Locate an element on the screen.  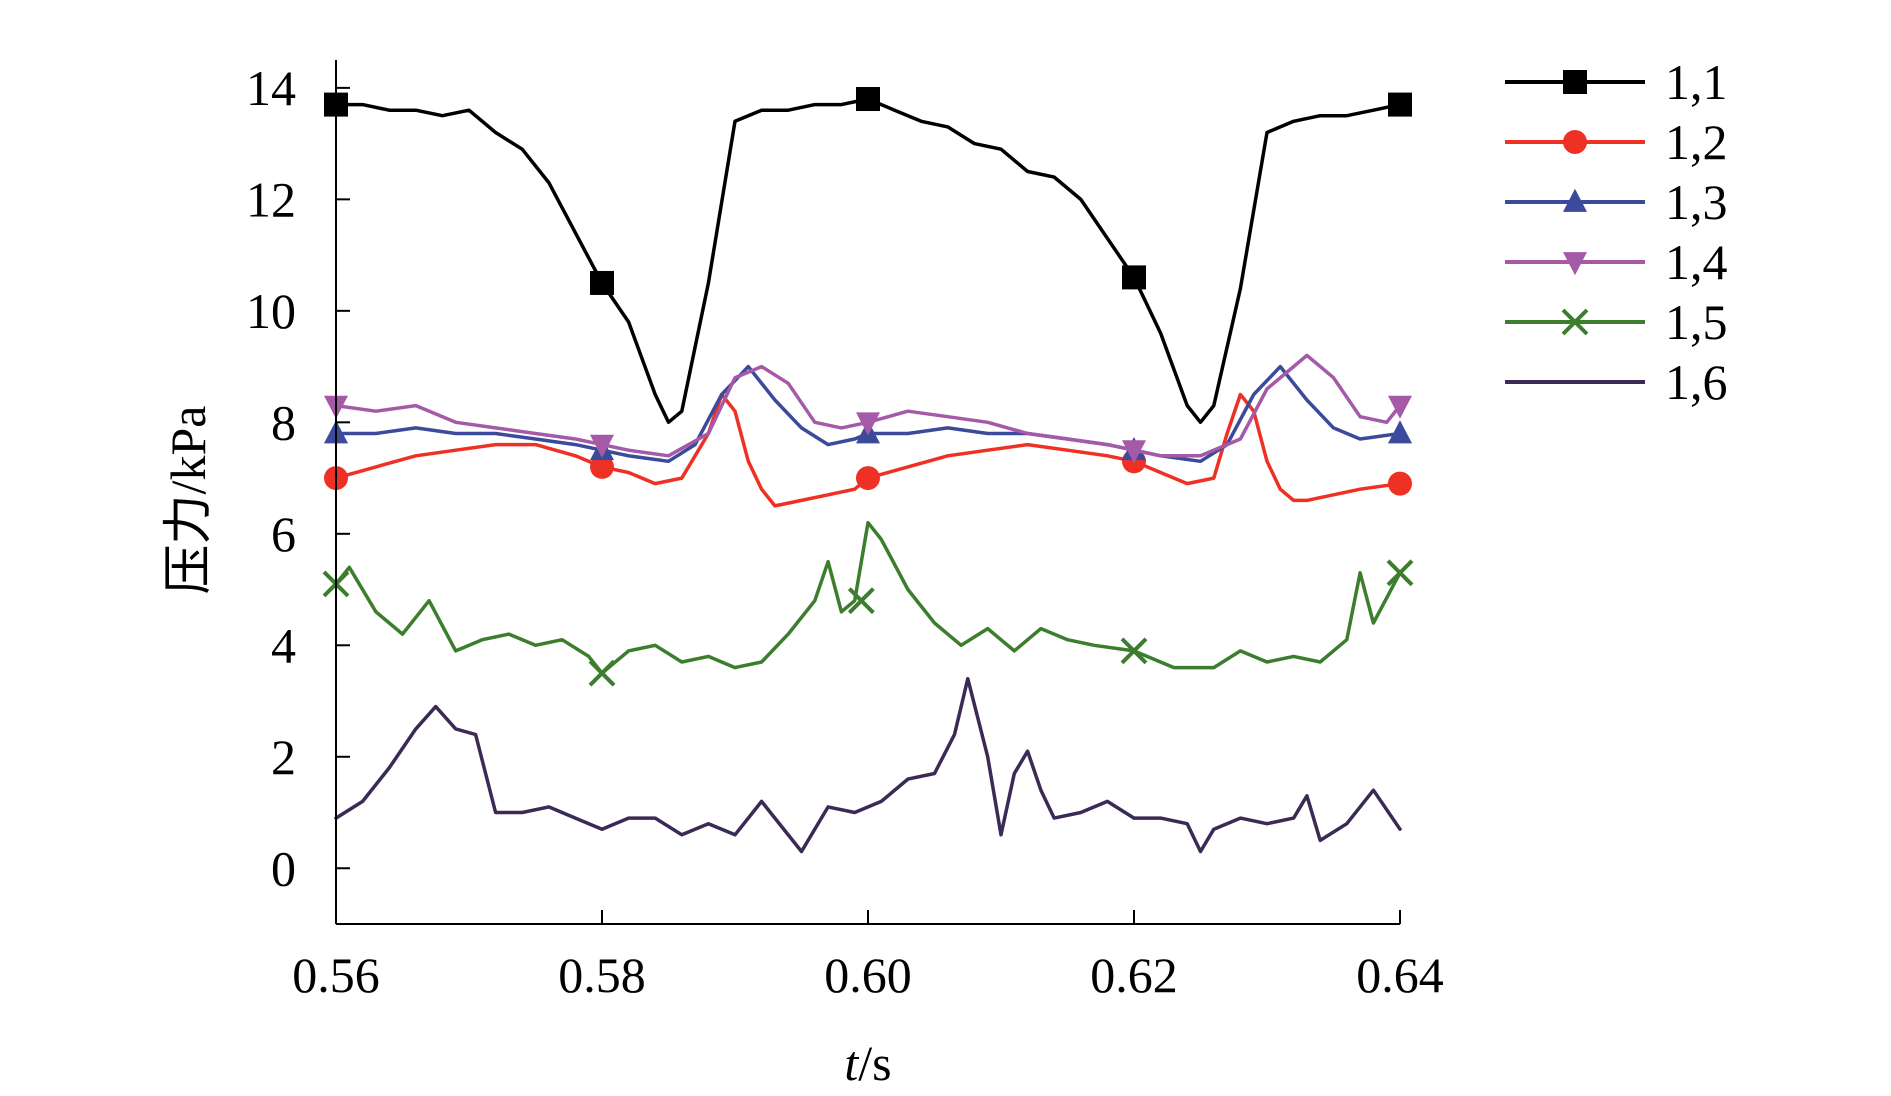
legend-entry: 1,3 is located at coordinates (1616, 202).